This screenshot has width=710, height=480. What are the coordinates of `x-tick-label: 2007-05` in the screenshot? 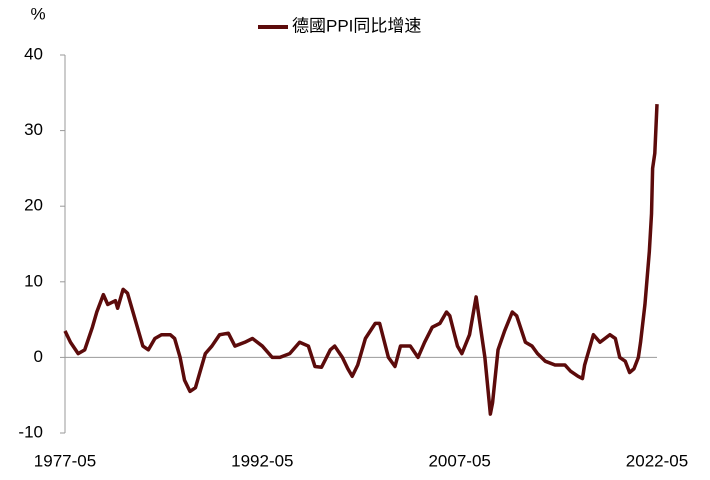 It's located at (459, 460).